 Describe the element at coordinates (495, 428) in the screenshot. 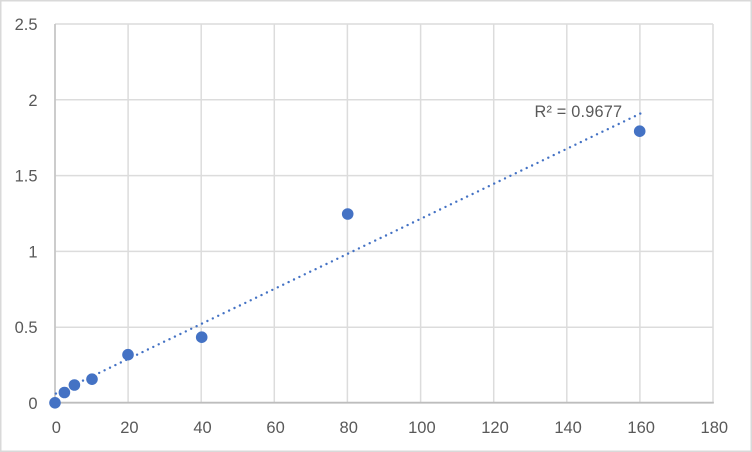

I see `svg-text: 120` at that location.